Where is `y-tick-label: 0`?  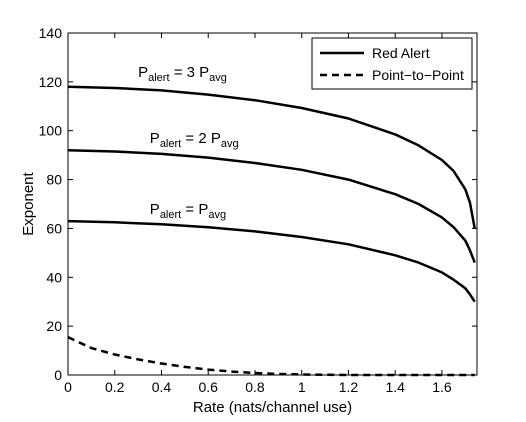
y-tick-label: 0 is located at coordinates (58, 375).